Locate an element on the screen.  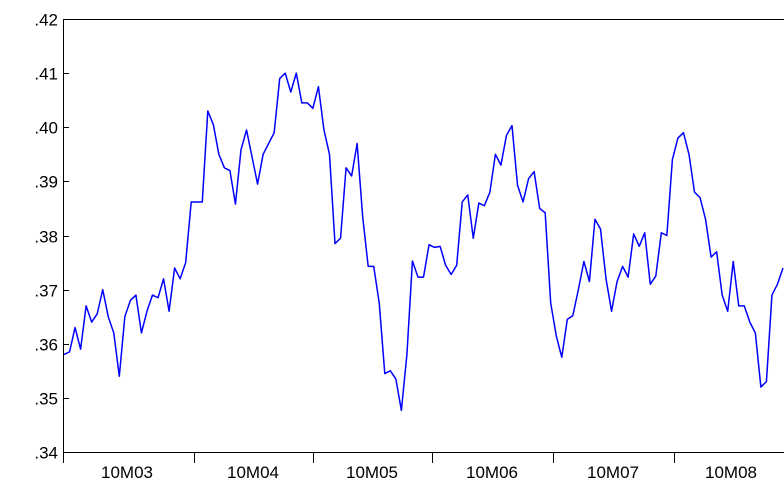
x-axis: 10M03 10M04 10M05 10M06 10M07 10M08 is located at coordinates (410, 467).